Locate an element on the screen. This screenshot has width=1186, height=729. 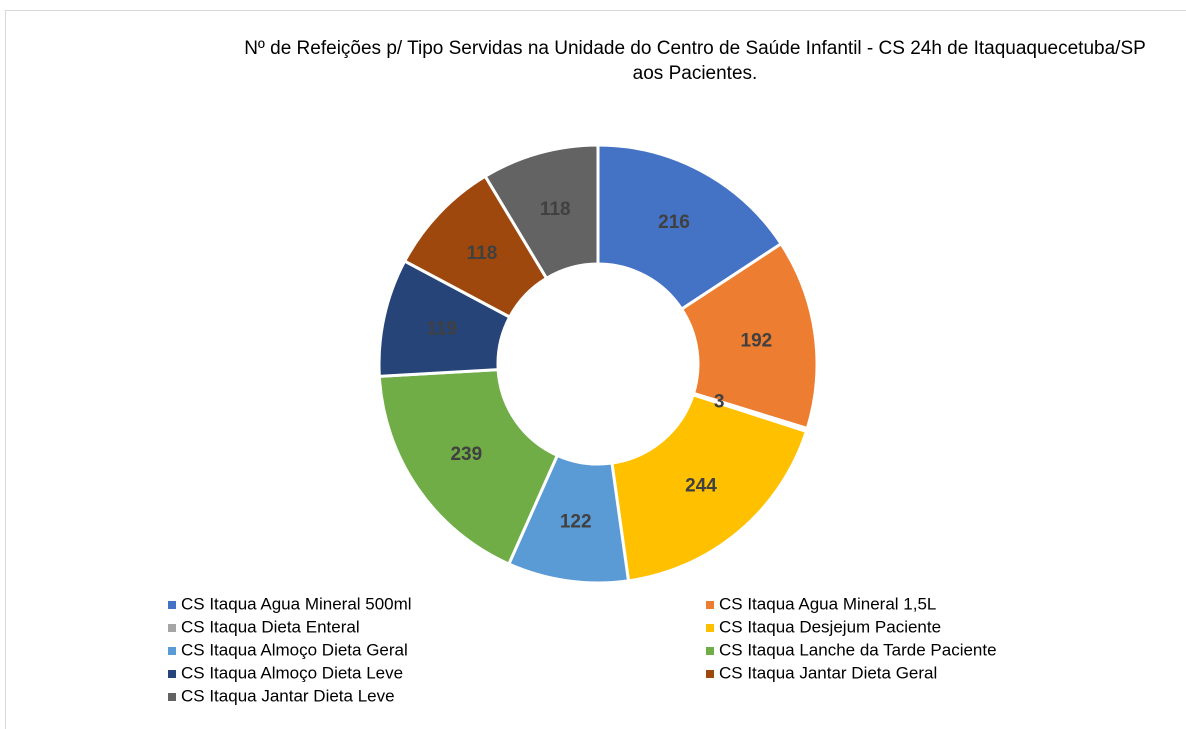
legend-label: CS Itaqua Jantar Dieta Leve is located at coordinates (288, 695).